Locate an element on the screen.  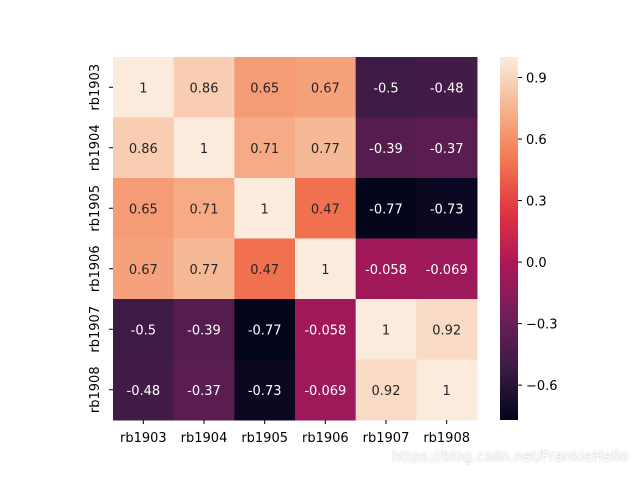
cell-label-rb1908-rb1907: 0.92 is located at coordinates (386, 391).